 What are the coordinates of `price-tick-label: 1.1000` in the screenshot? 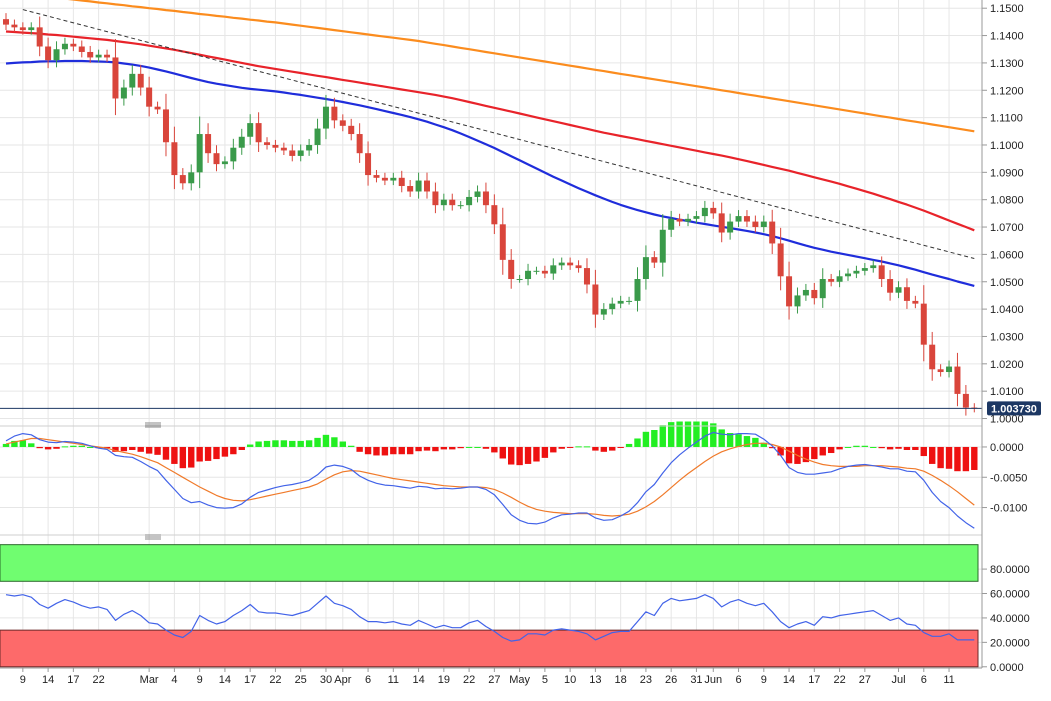 It's located at (1007, 146).